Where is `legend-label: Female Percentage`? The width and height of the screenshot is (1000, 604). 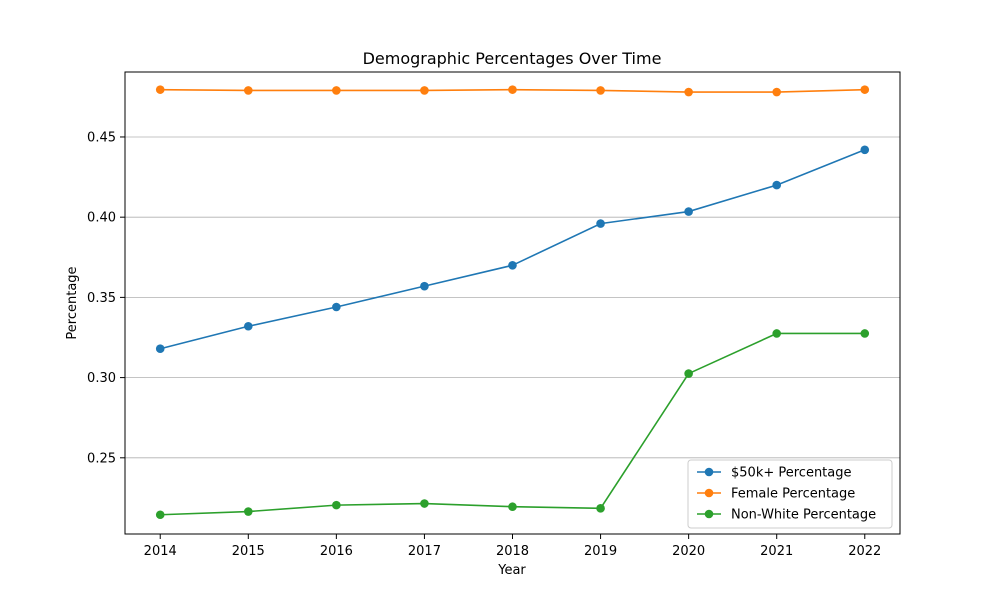 legend-label: Female Percentage is located at coordinates (793, 494).